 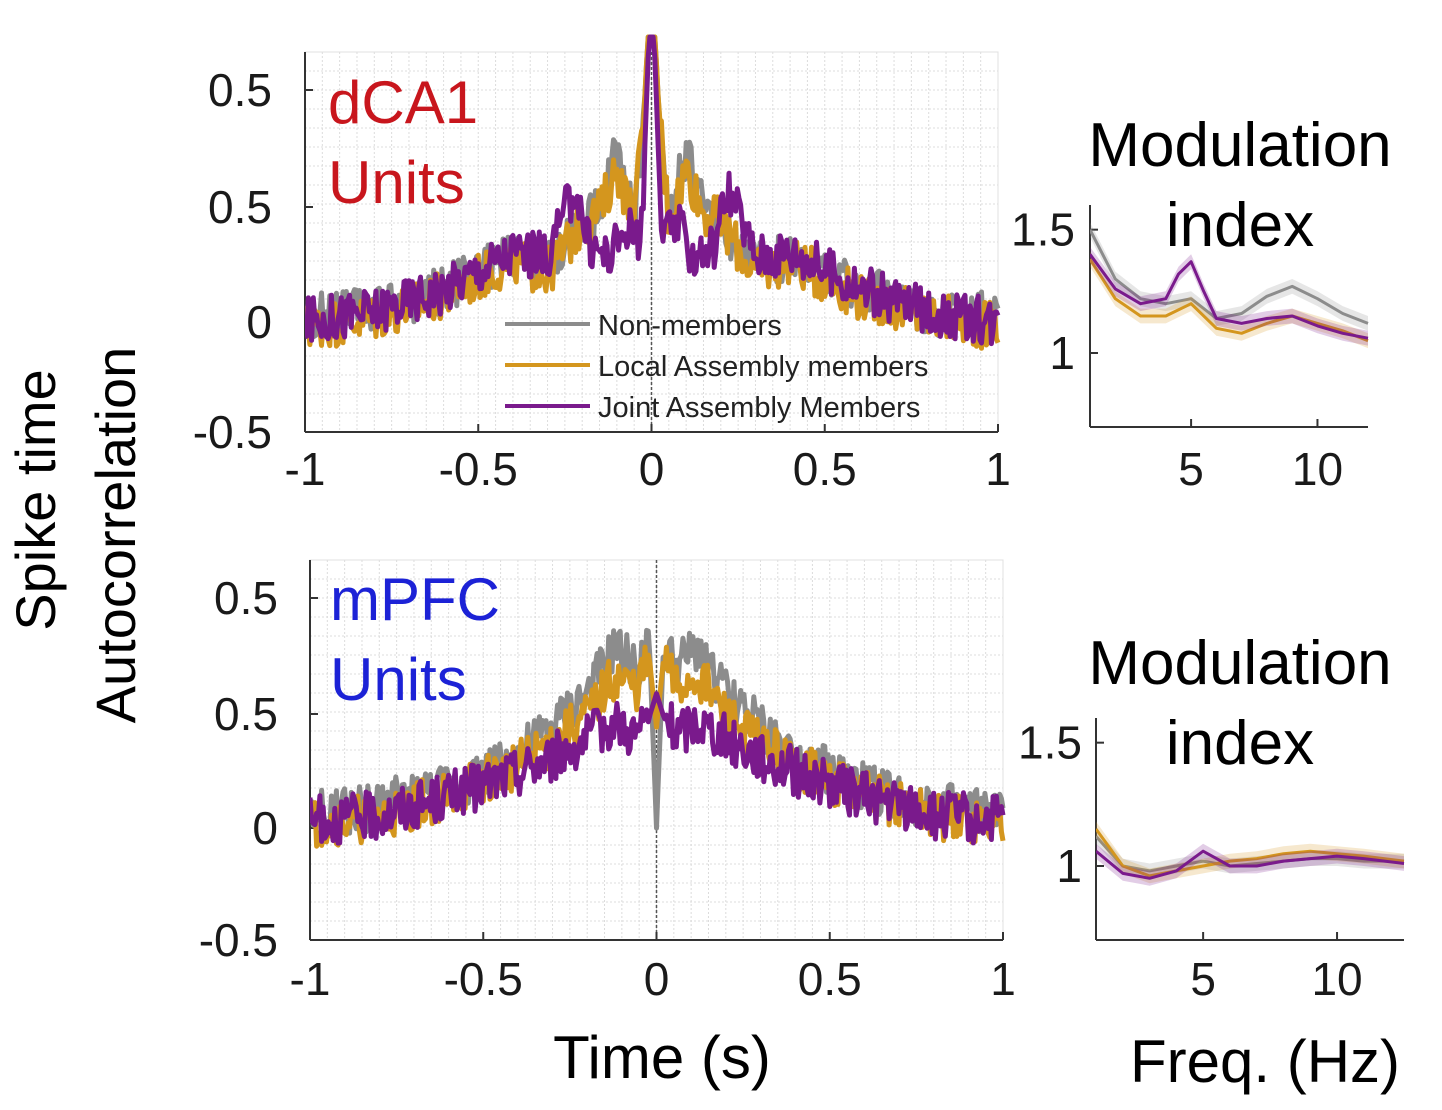 I want to click on mpfc-units-label: Units, so click(x=398, y=679).